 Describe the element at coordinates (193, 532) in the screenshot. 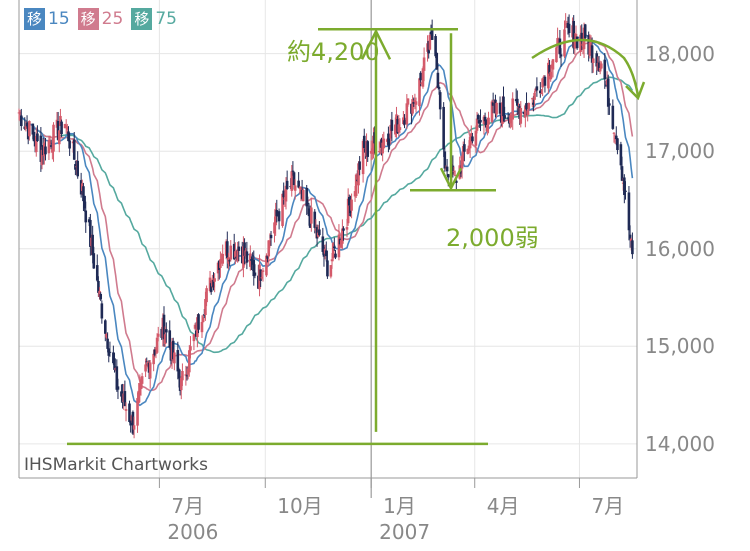

I see `x-year-label: 2006` at that location.